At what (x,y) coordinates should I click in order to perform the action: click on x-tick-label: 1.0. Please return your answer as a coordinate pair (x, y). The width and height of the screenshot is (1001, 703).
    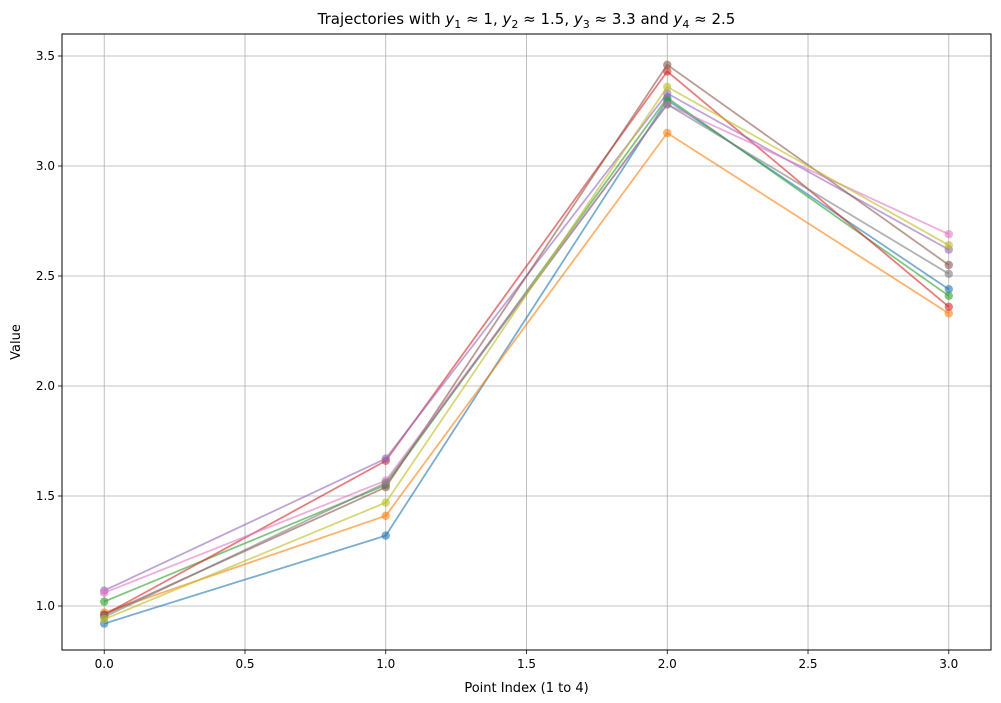
    Looking at the image, I should click on (385, 664).